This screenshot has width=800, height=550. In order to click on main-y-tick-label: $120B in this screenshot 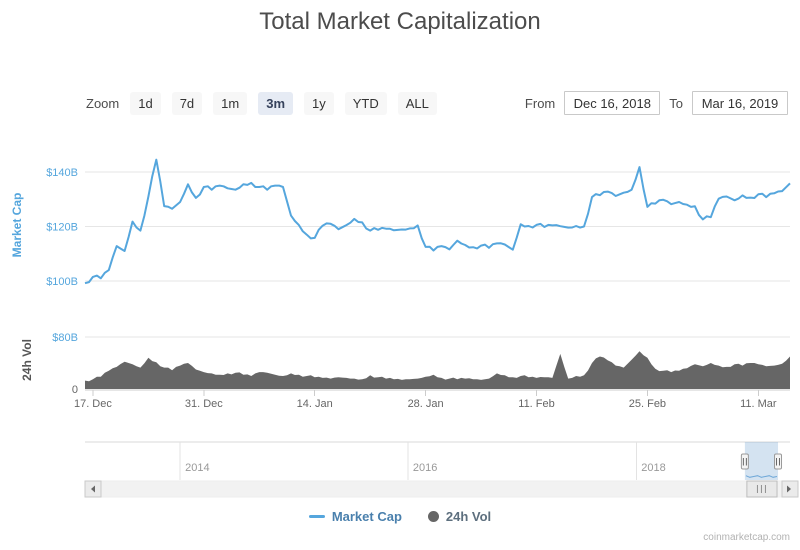, I will do `click(62, 228)`.